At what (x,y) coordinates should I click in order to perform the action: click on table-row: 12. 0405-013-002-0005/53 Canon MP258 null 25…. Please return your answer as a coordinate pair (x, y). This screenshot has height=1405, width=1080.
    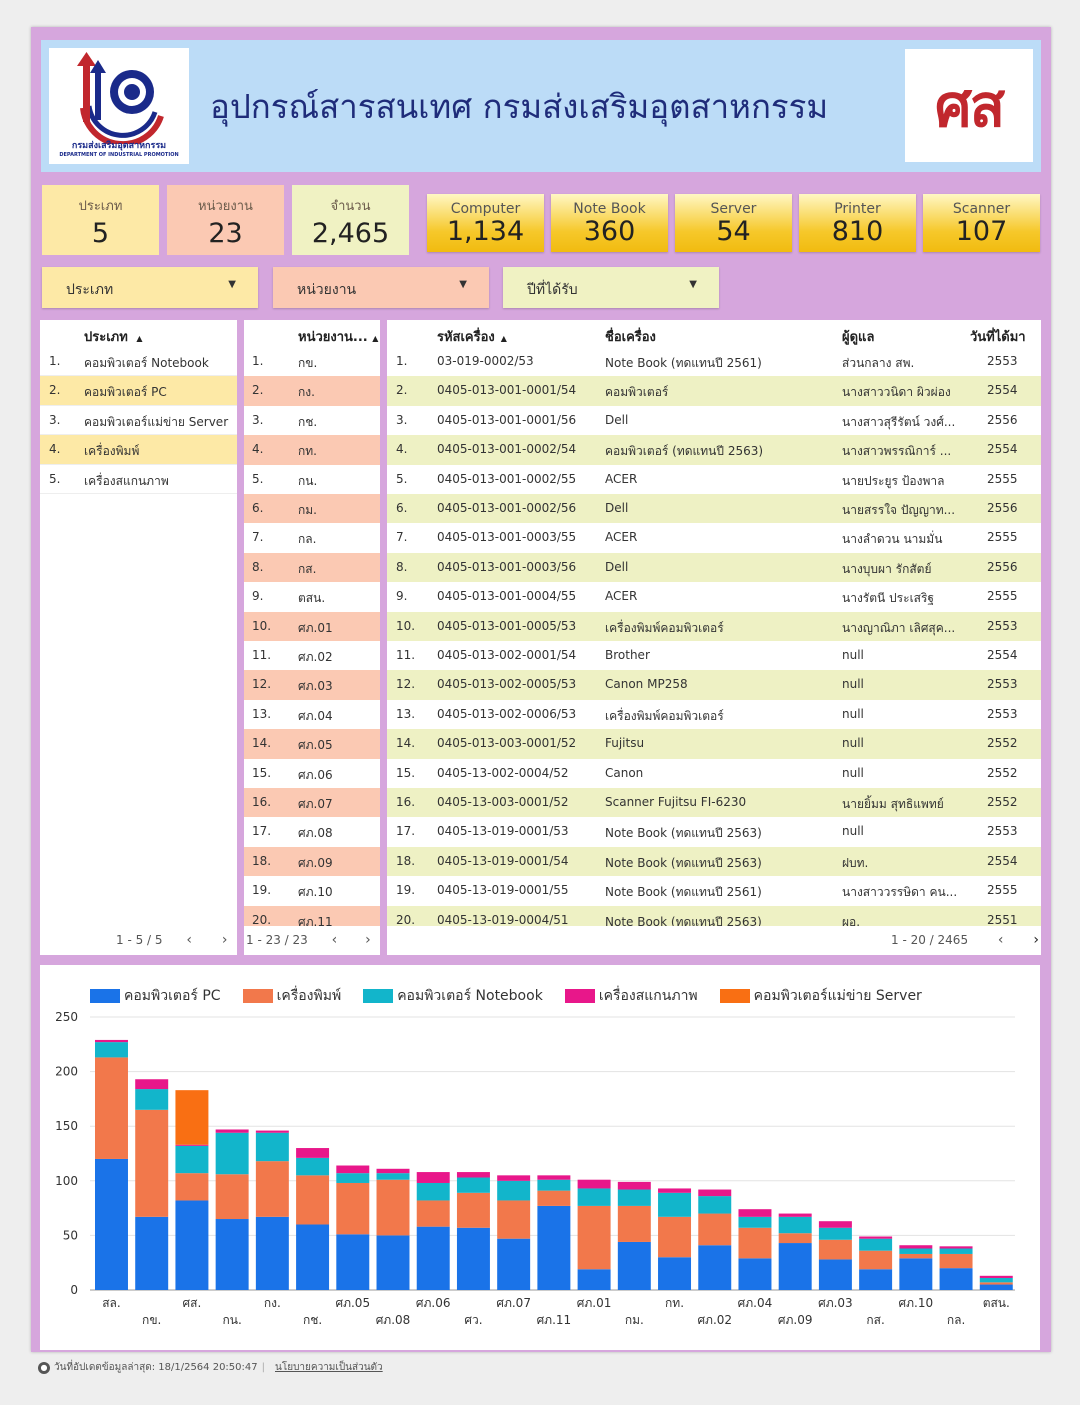
    Looking at the image, I should click on (714, 685).